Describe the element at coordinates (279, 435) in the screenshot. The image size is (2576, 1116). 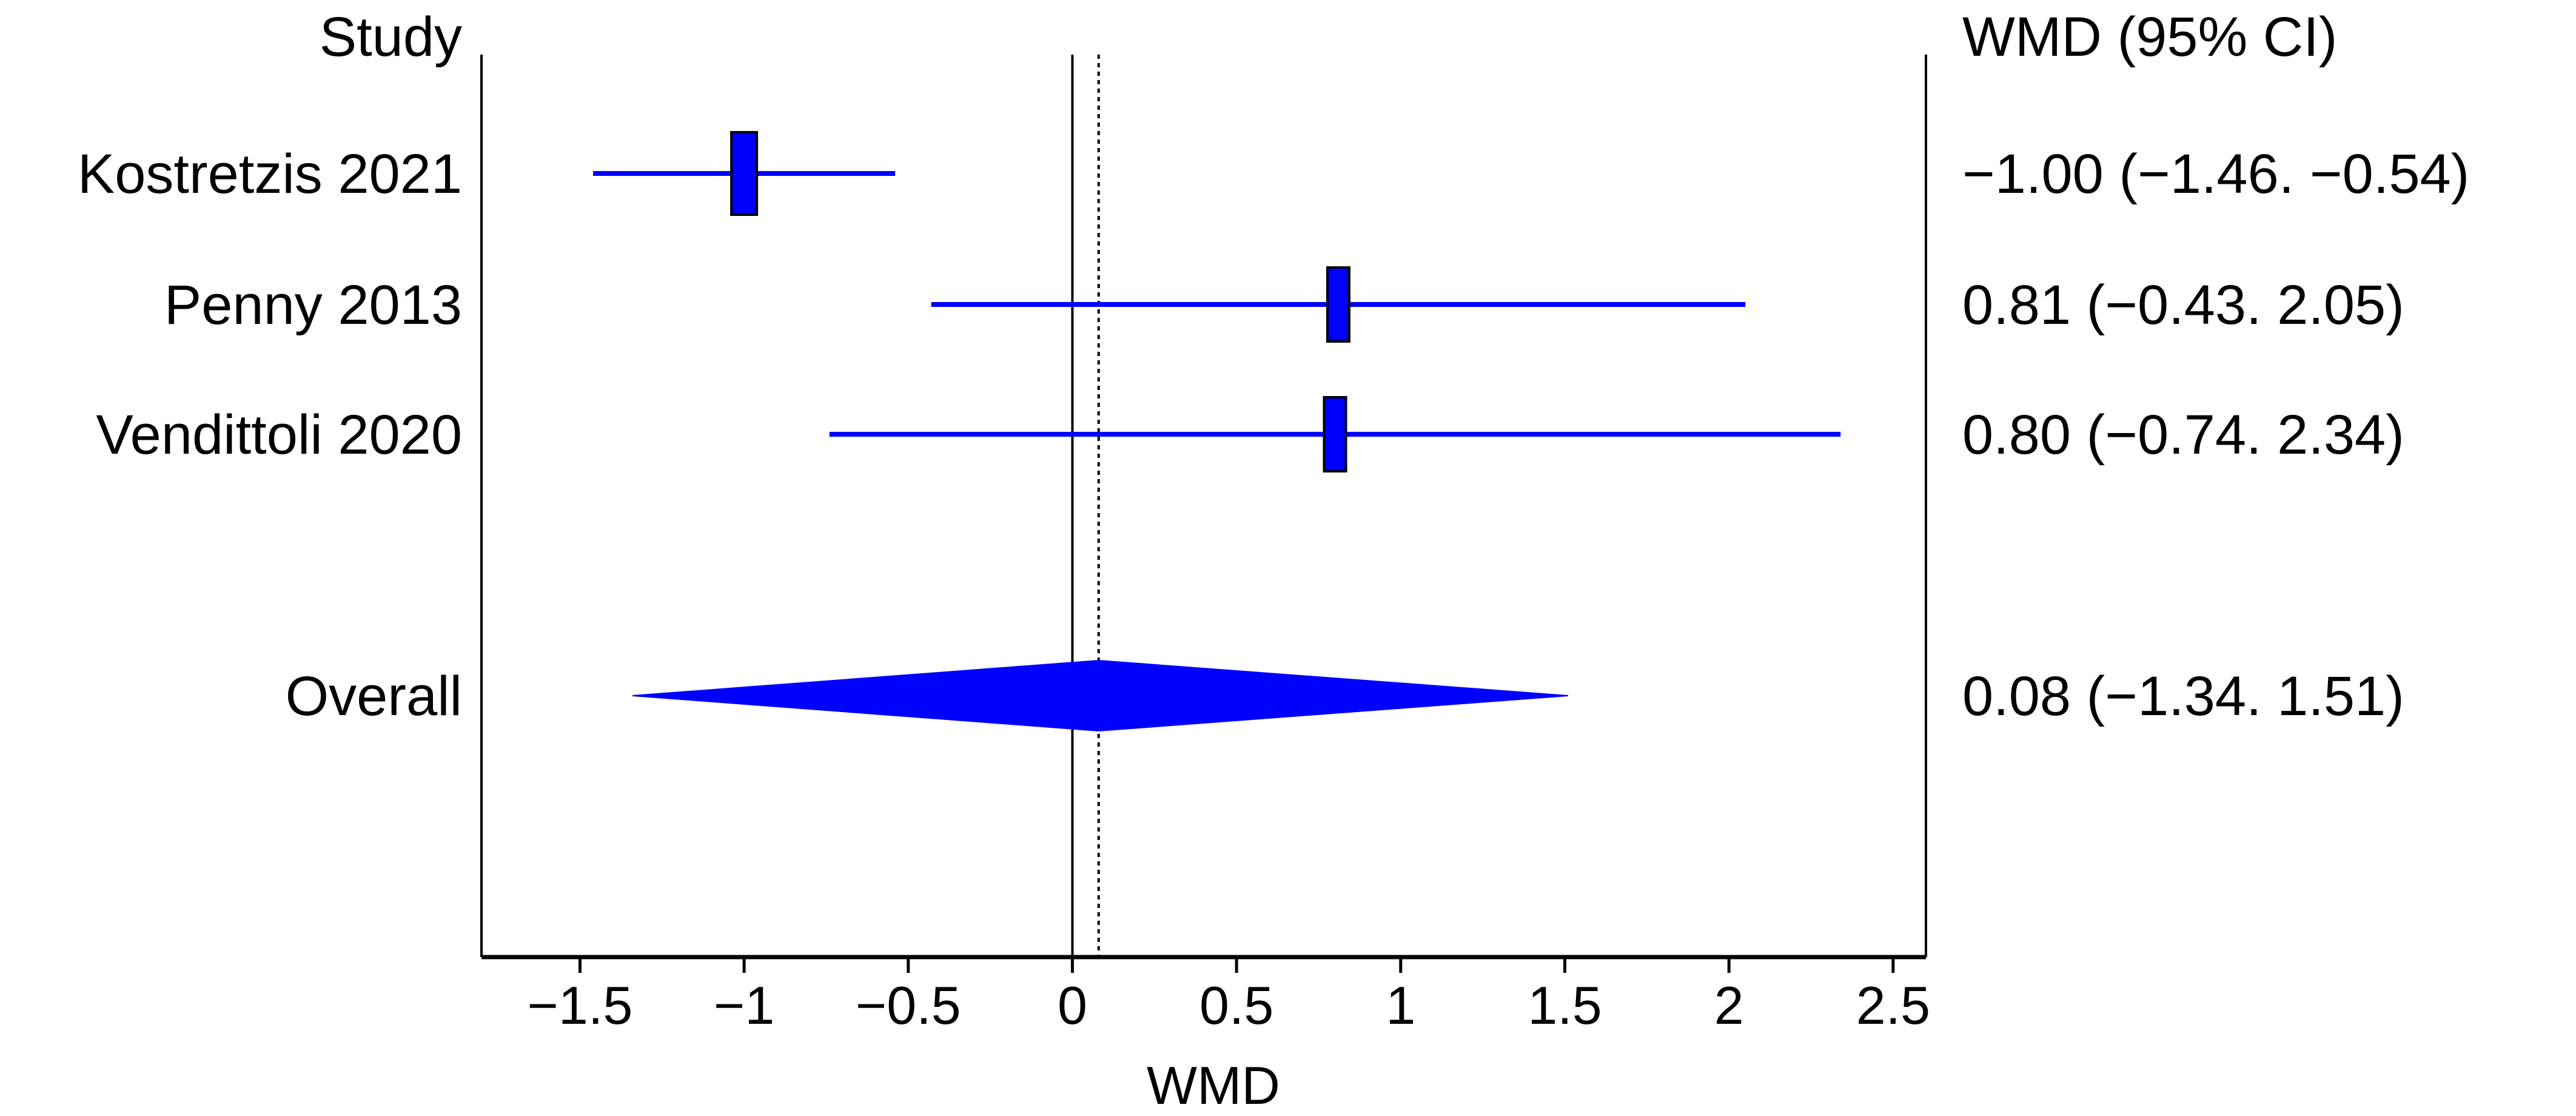
I see `study-name: Vendittoli 2020` at that location.